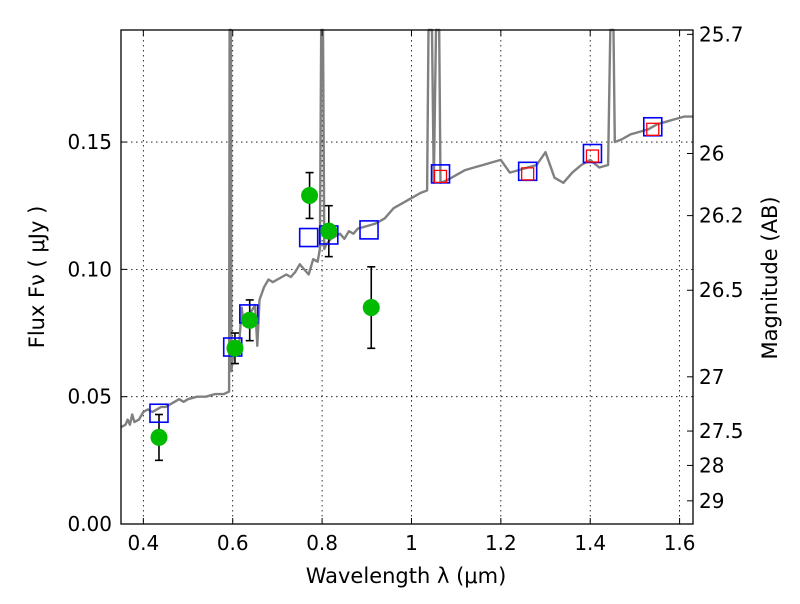 The image size is (800, 604). Describe the element at coordinates (590, 543) in the screenshot. I see `x-tick-label: 1.4` at that location.